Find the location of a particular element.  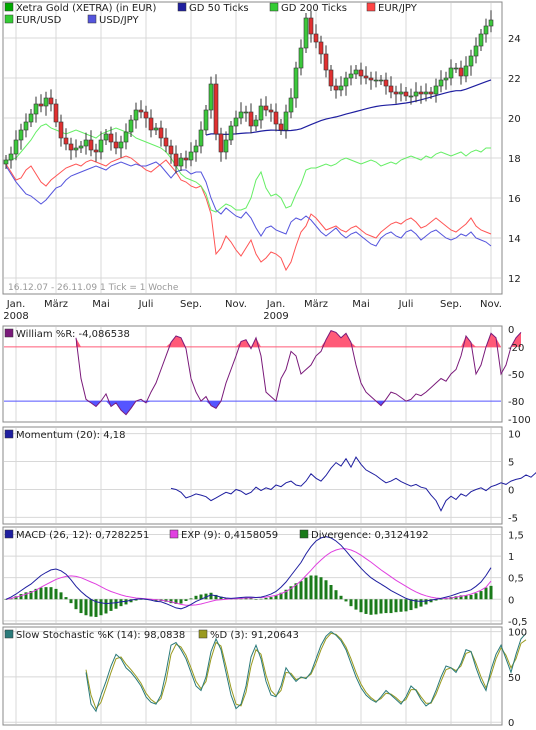

william-y-tick-0: 0 is located at coordinates (511, 330).